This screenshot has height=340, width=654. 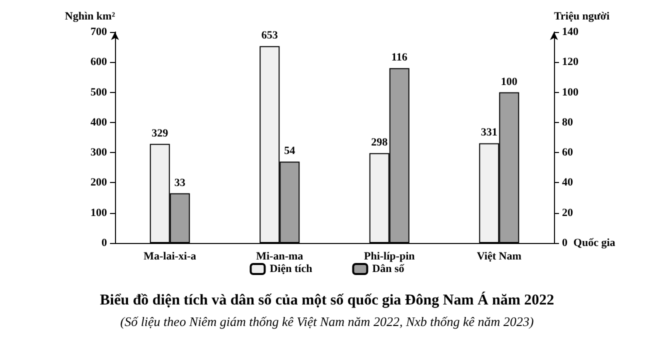 I want to click on data-label: 331, so click(x=489, y=132).